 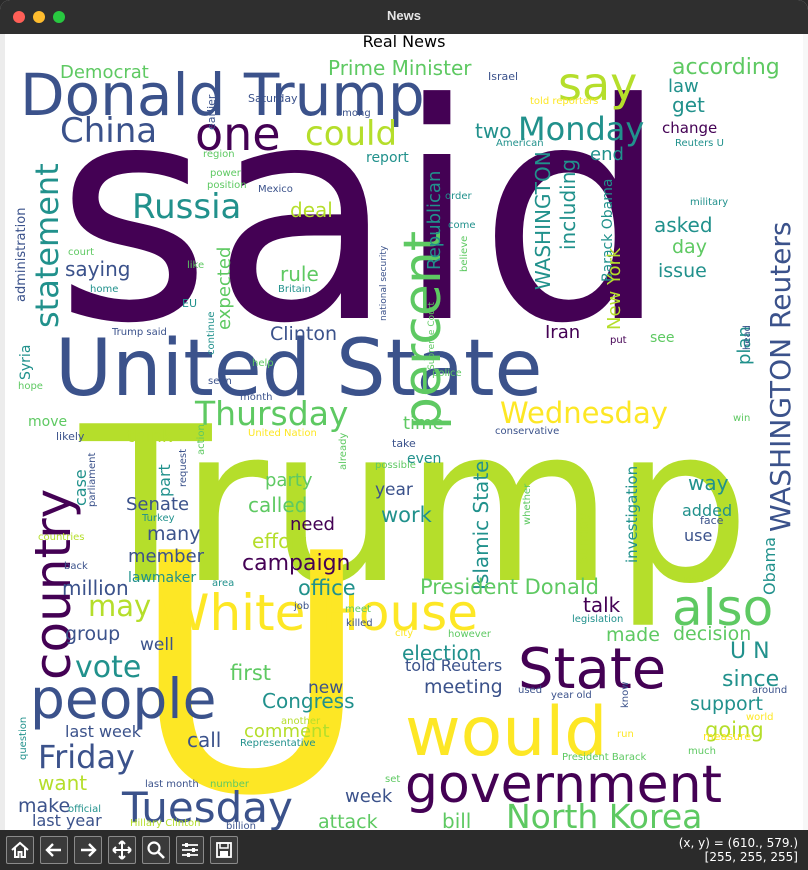 What do you see at coordinates (76, 566) in the screenshot?
I see `word-back: back` at bounding box center [76, 566].